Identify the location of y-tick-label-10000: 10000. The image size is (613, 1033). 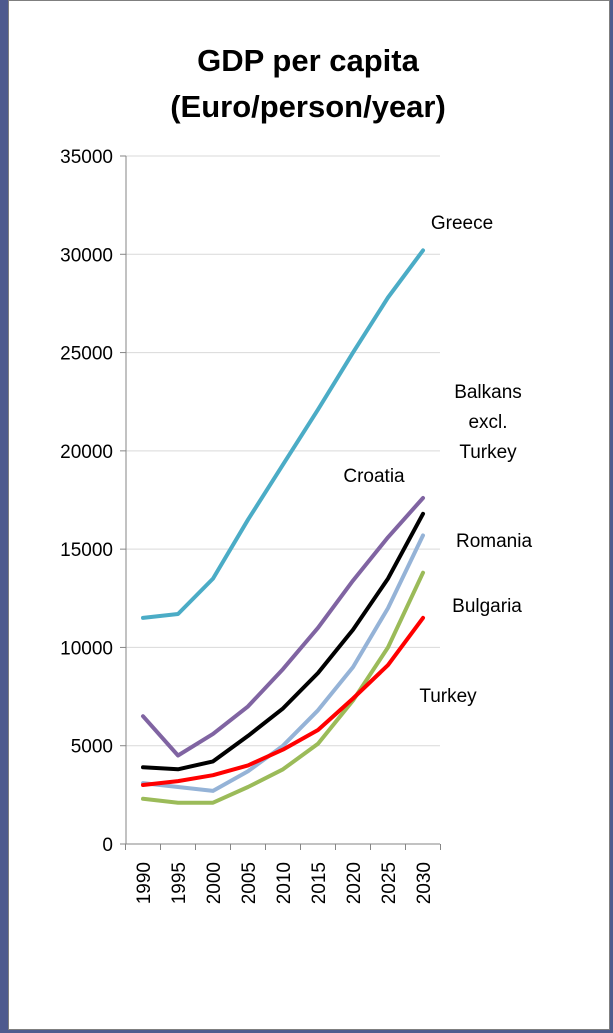
(86, 648).